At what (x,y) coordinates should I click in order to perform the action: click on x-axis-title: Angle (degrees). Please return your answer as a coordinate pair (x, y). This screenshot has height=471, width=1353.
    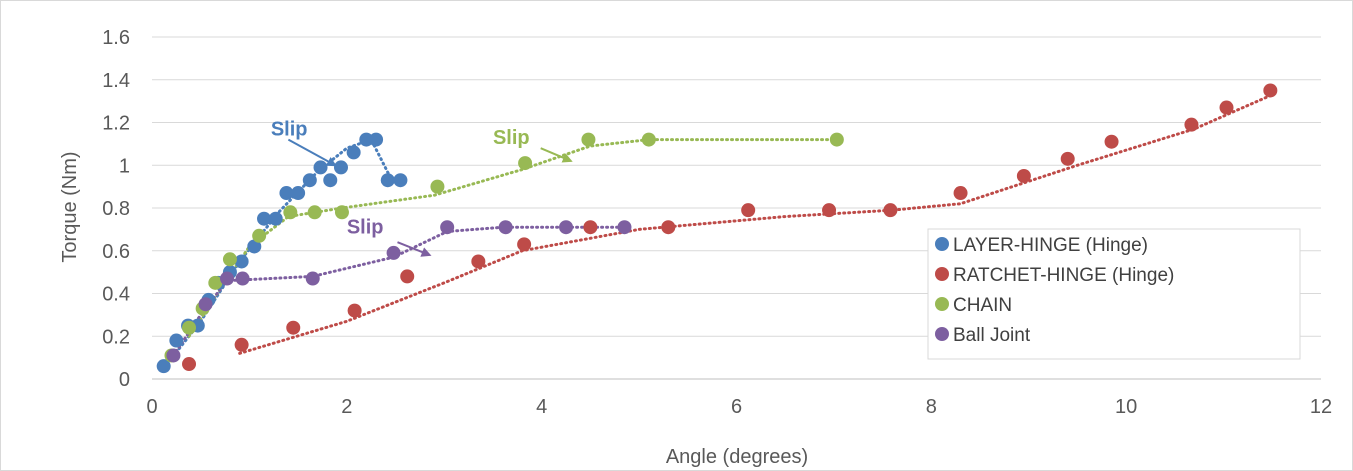
    Looking at the image, I should click on (737, 457).